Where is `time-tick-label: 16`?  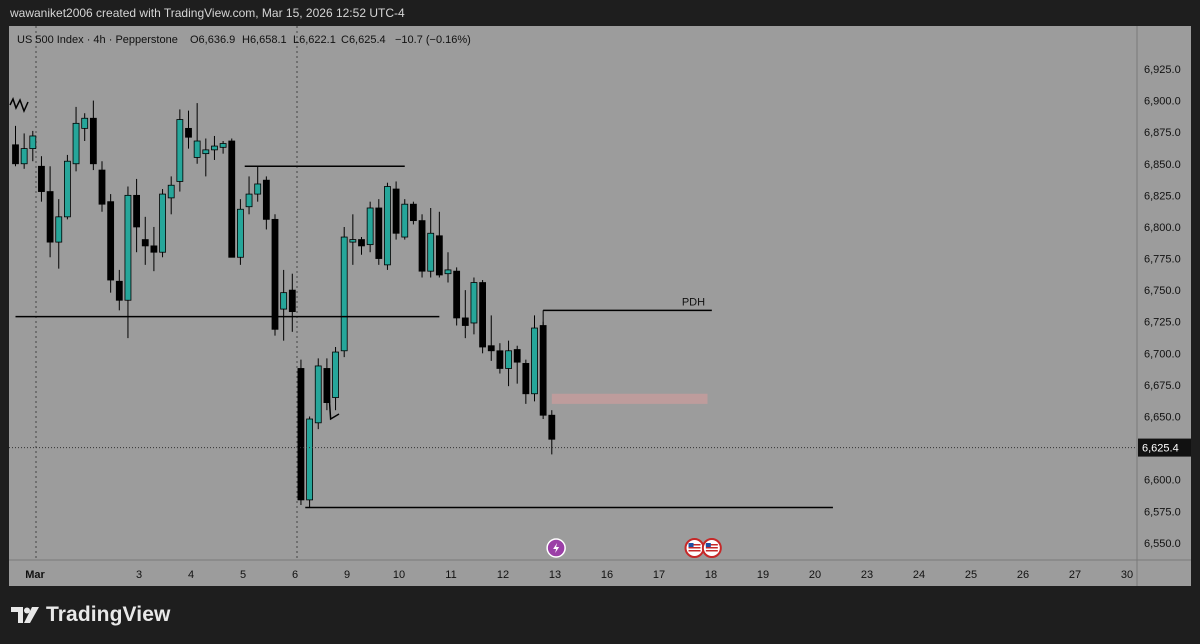 time-tick-label: 16 is located at coordinates (607, 575).